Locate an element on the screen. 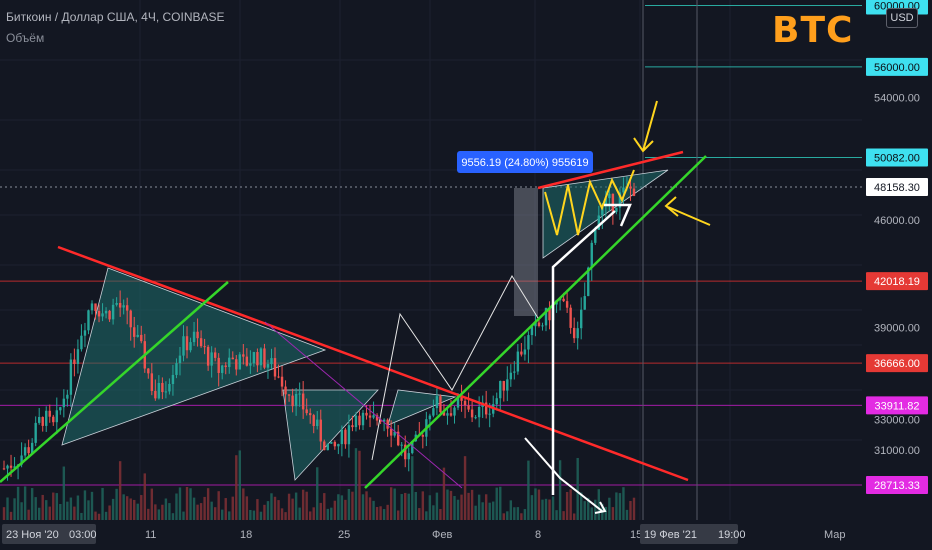  time-label: Фев is located at coordinates (442, 535).